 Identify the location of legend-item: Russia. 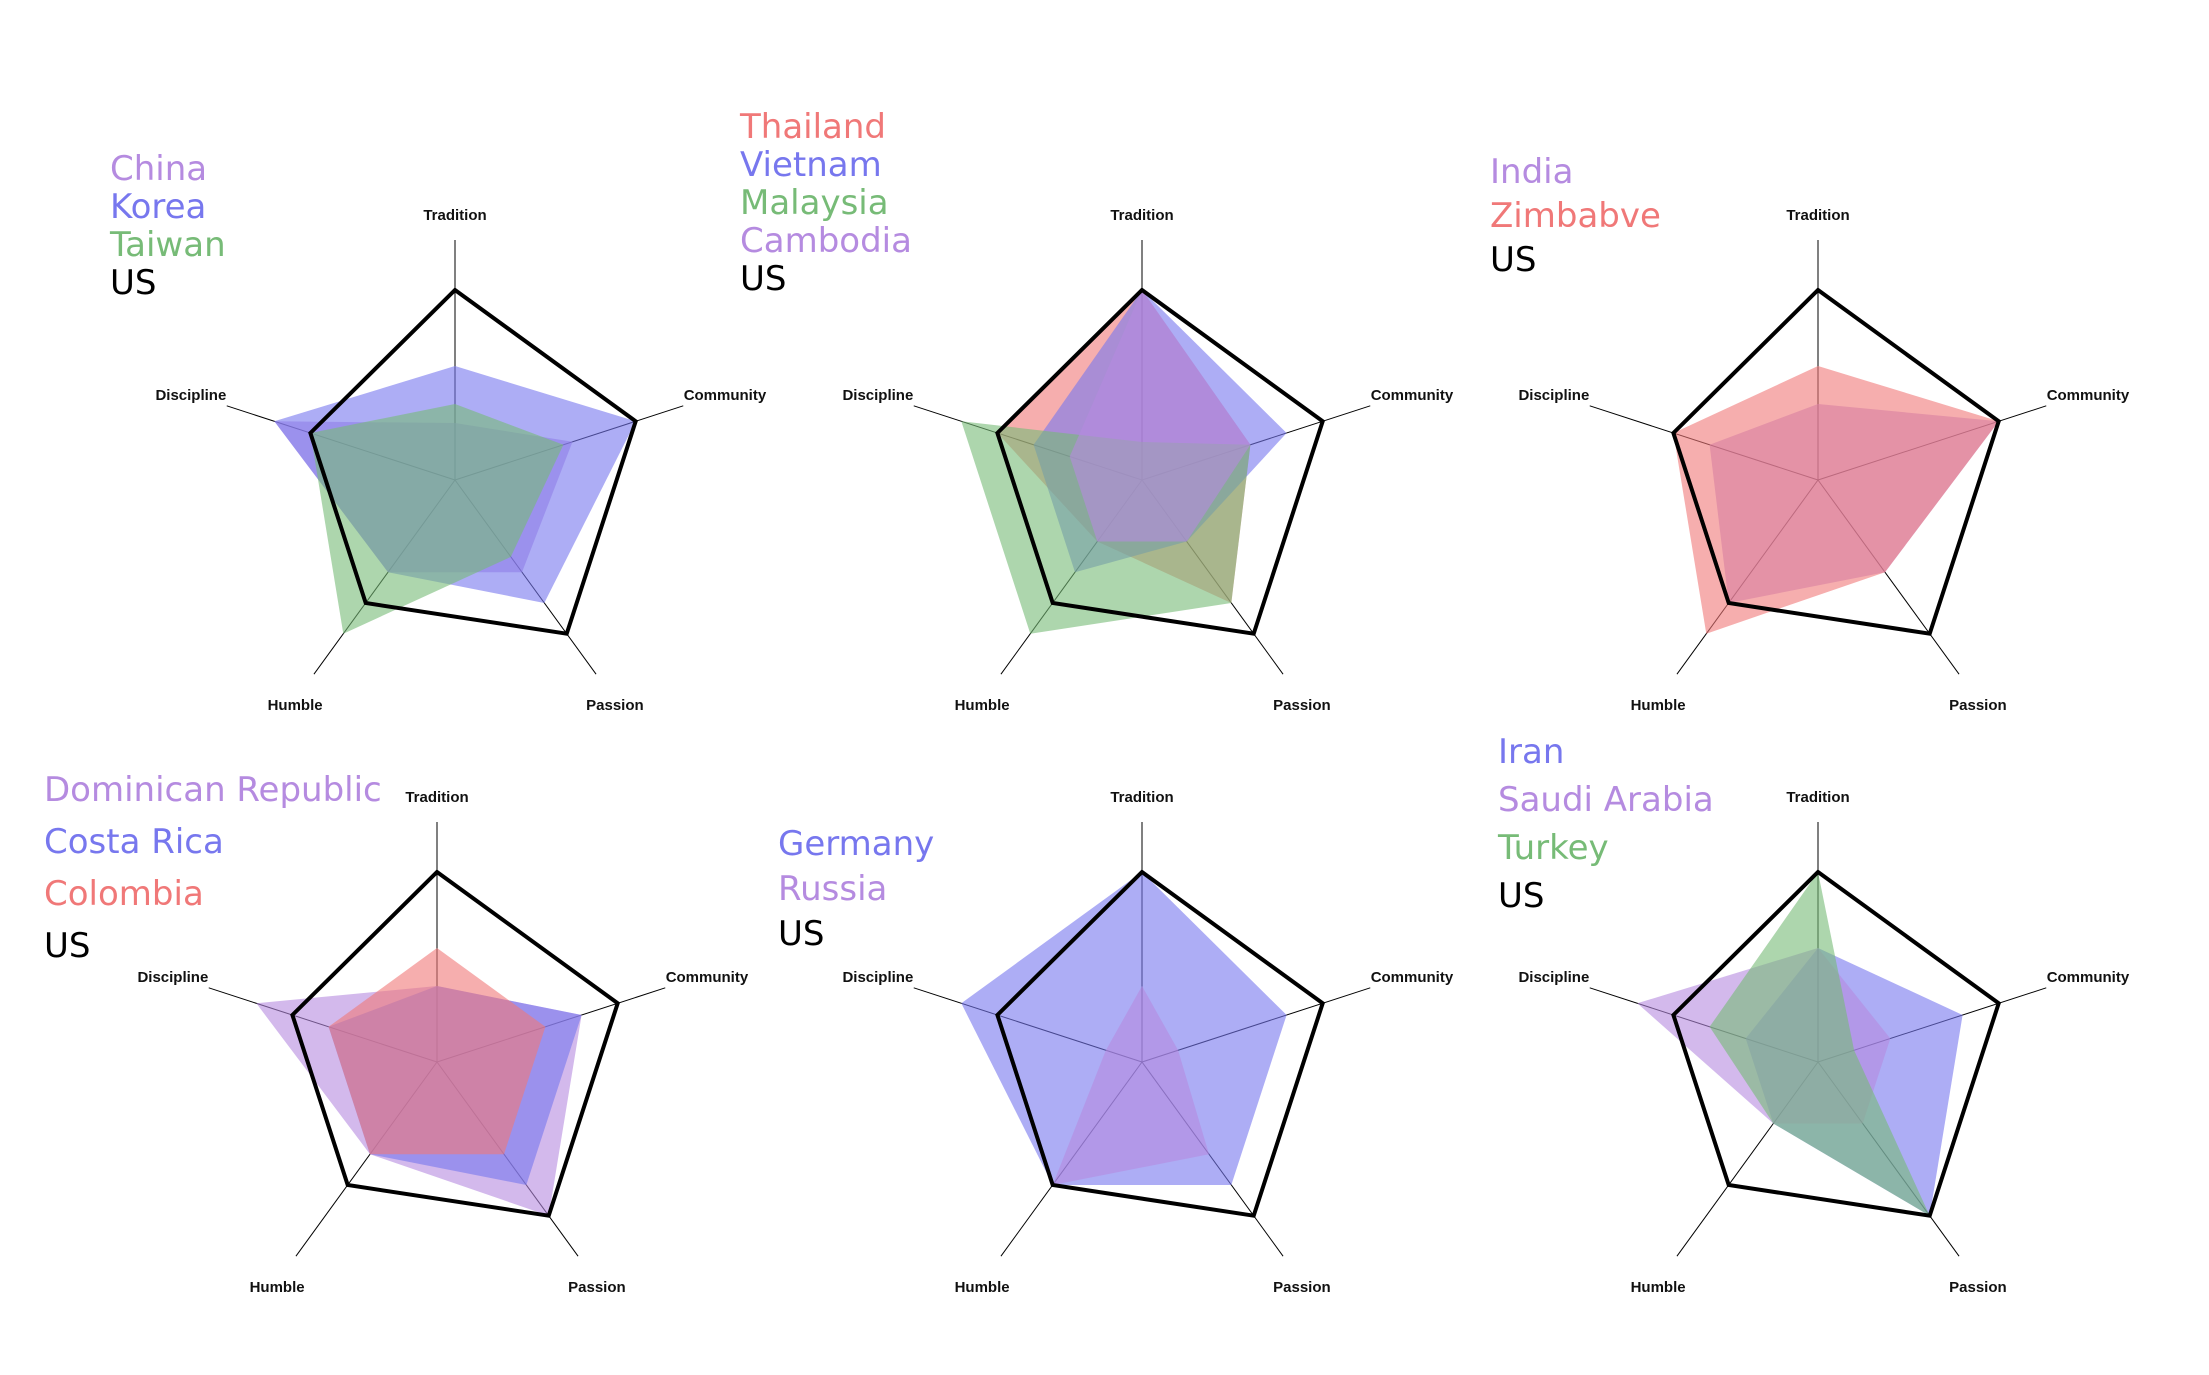
(833, 889).